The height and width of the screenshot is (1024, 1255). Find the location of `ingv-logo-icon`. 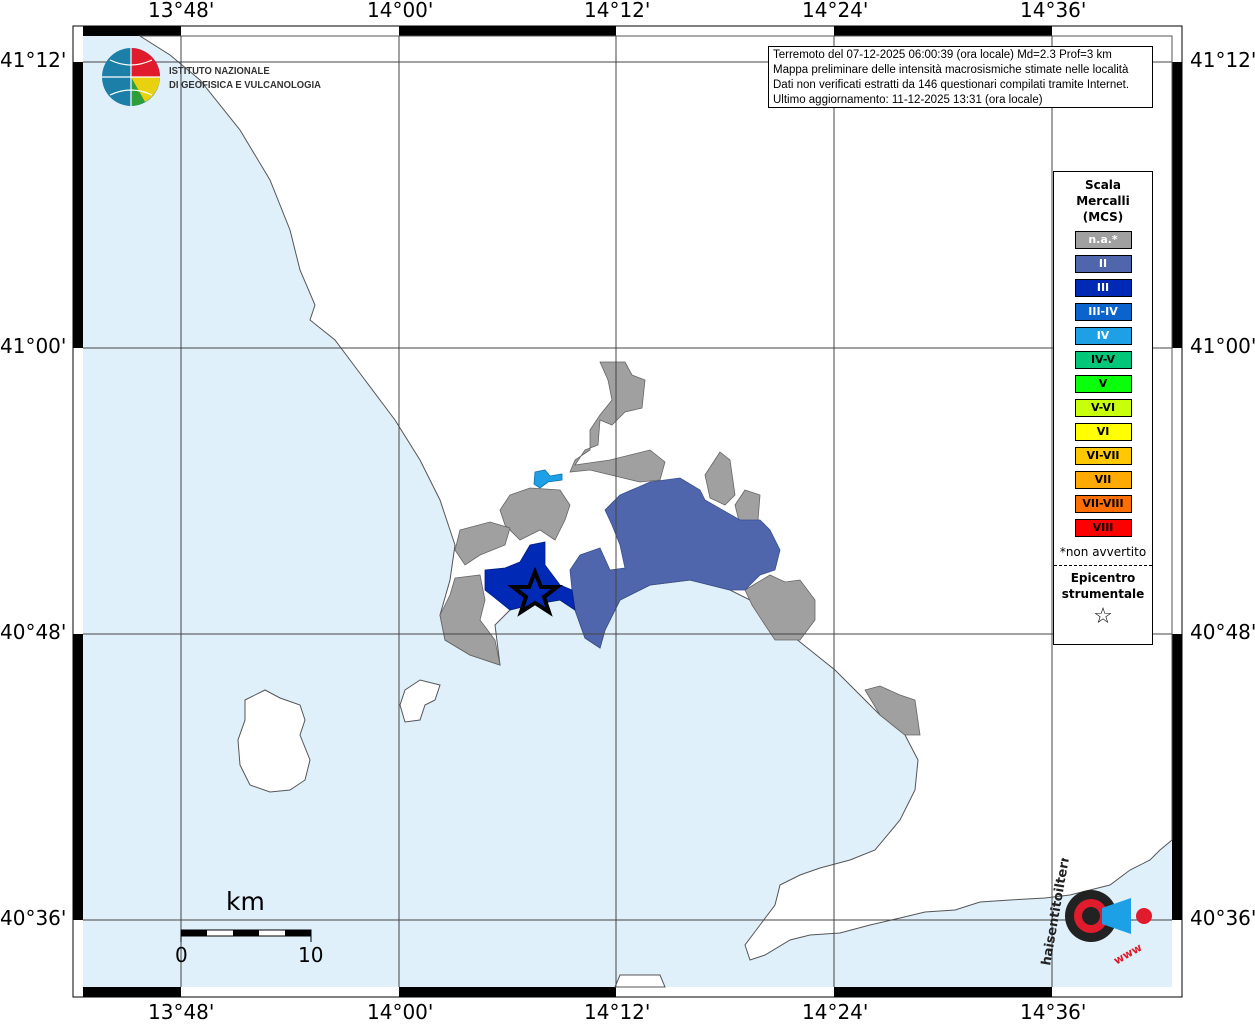

ingv-logo-icon is located at coordinates (131, 77).